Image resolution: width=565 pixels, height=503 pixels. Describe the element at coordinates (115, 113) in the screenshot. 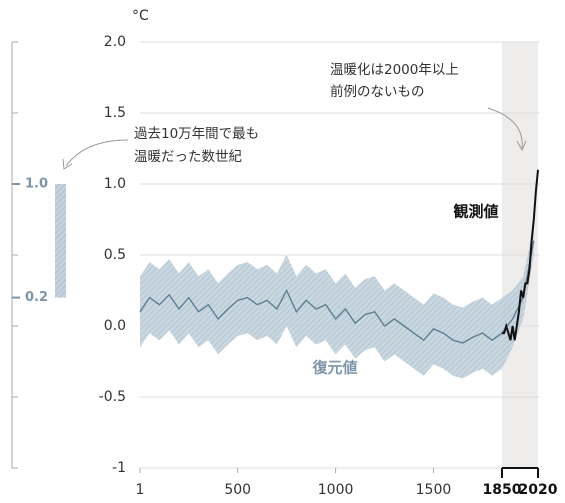

I see `y-tick-label: 1.5` at that location.